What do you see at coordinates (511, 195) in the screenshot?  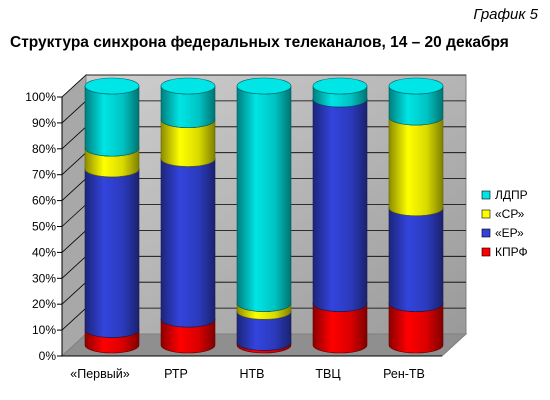 I see `legend-label: ЛДПР` at bounding box center [511, 195].